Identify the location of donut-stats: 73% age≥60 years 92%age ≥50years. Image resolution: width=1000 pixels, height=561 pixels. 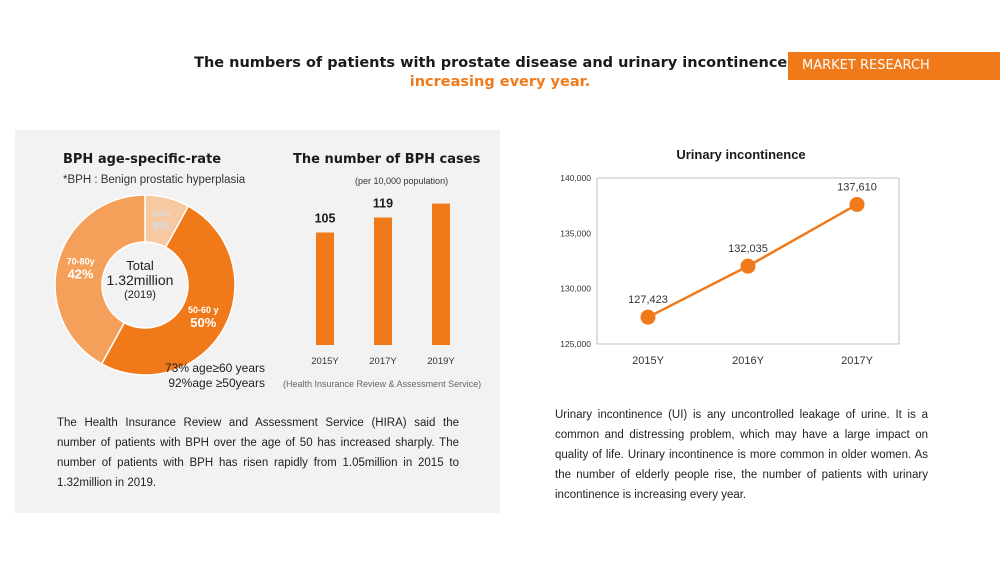
(215, 376).